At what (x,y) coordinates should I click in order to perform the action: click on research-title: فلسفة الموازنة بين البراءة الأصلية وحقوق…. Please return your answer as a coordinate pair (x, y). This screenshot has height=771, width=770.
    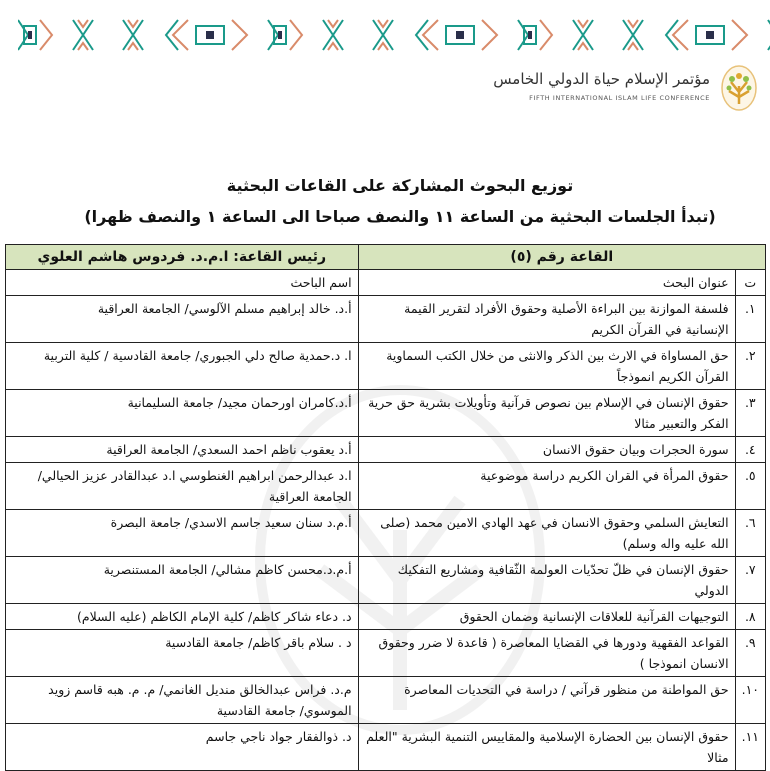
    Looking at the image, I should click on (546, 319).